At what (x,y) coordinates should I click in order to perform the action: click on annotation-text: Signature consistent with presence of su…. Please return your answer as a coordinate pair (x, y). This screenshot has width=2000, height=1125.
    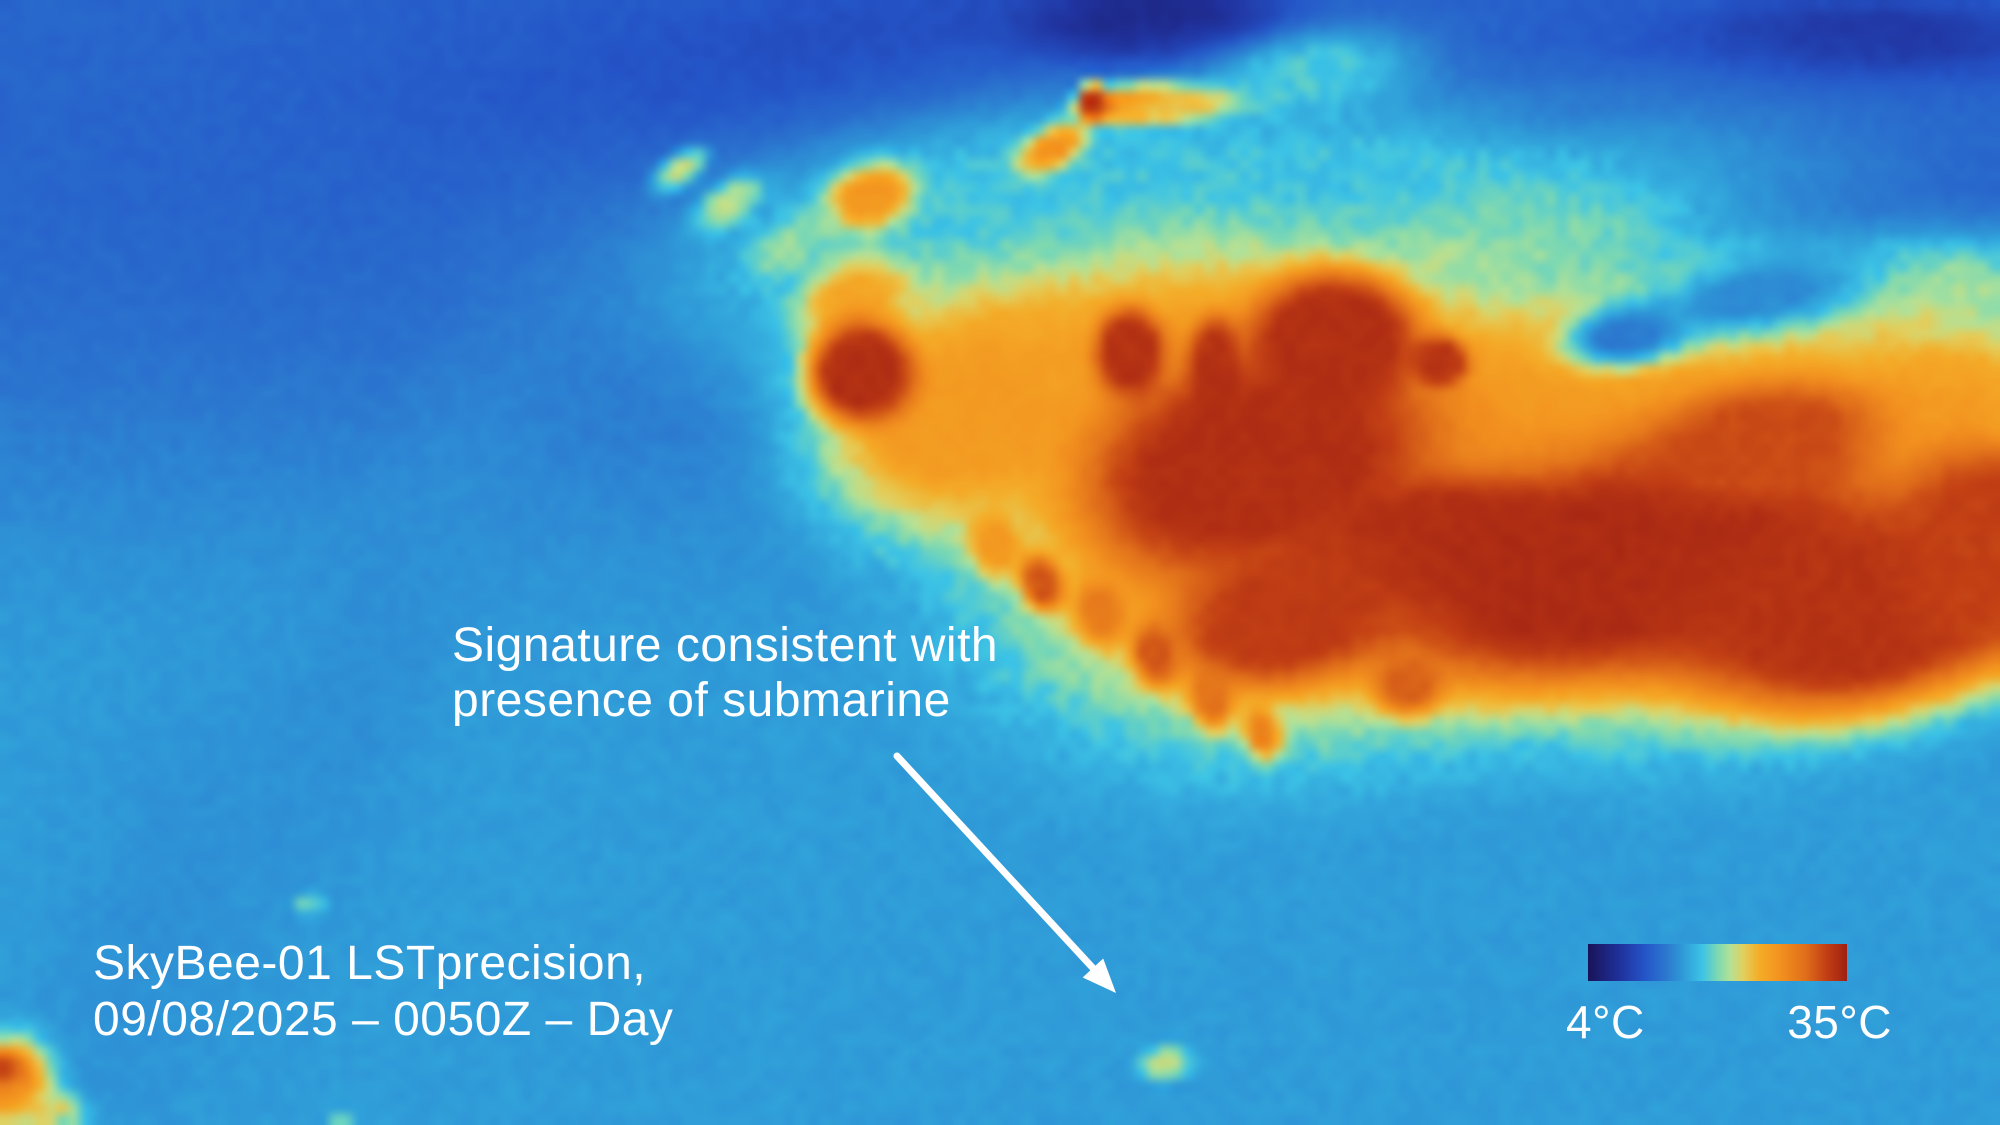
    Looking at the image, I should click on (725, 673).